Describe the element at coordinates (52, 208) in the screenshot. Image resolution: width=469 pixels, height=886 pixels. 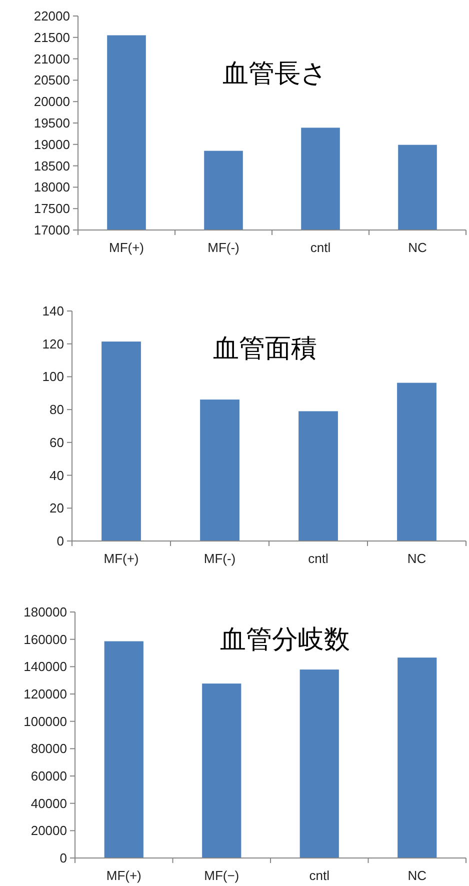
I see `y-tick-label: 17500` at that location.